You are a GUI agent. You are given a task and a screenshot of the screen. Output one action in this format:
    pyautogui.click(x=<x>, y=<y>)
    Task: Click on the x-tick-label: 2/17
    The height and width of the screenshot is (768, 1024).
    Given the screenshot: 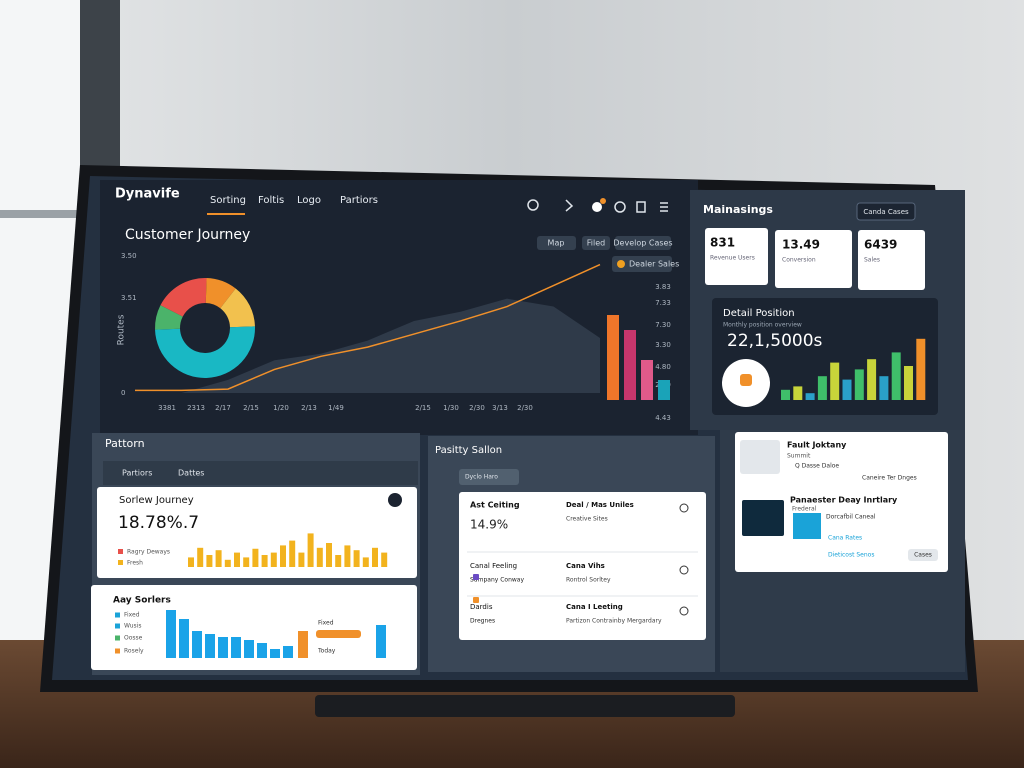 What is the action you would take?
    pyautogui.click(x=223, y=408)
    